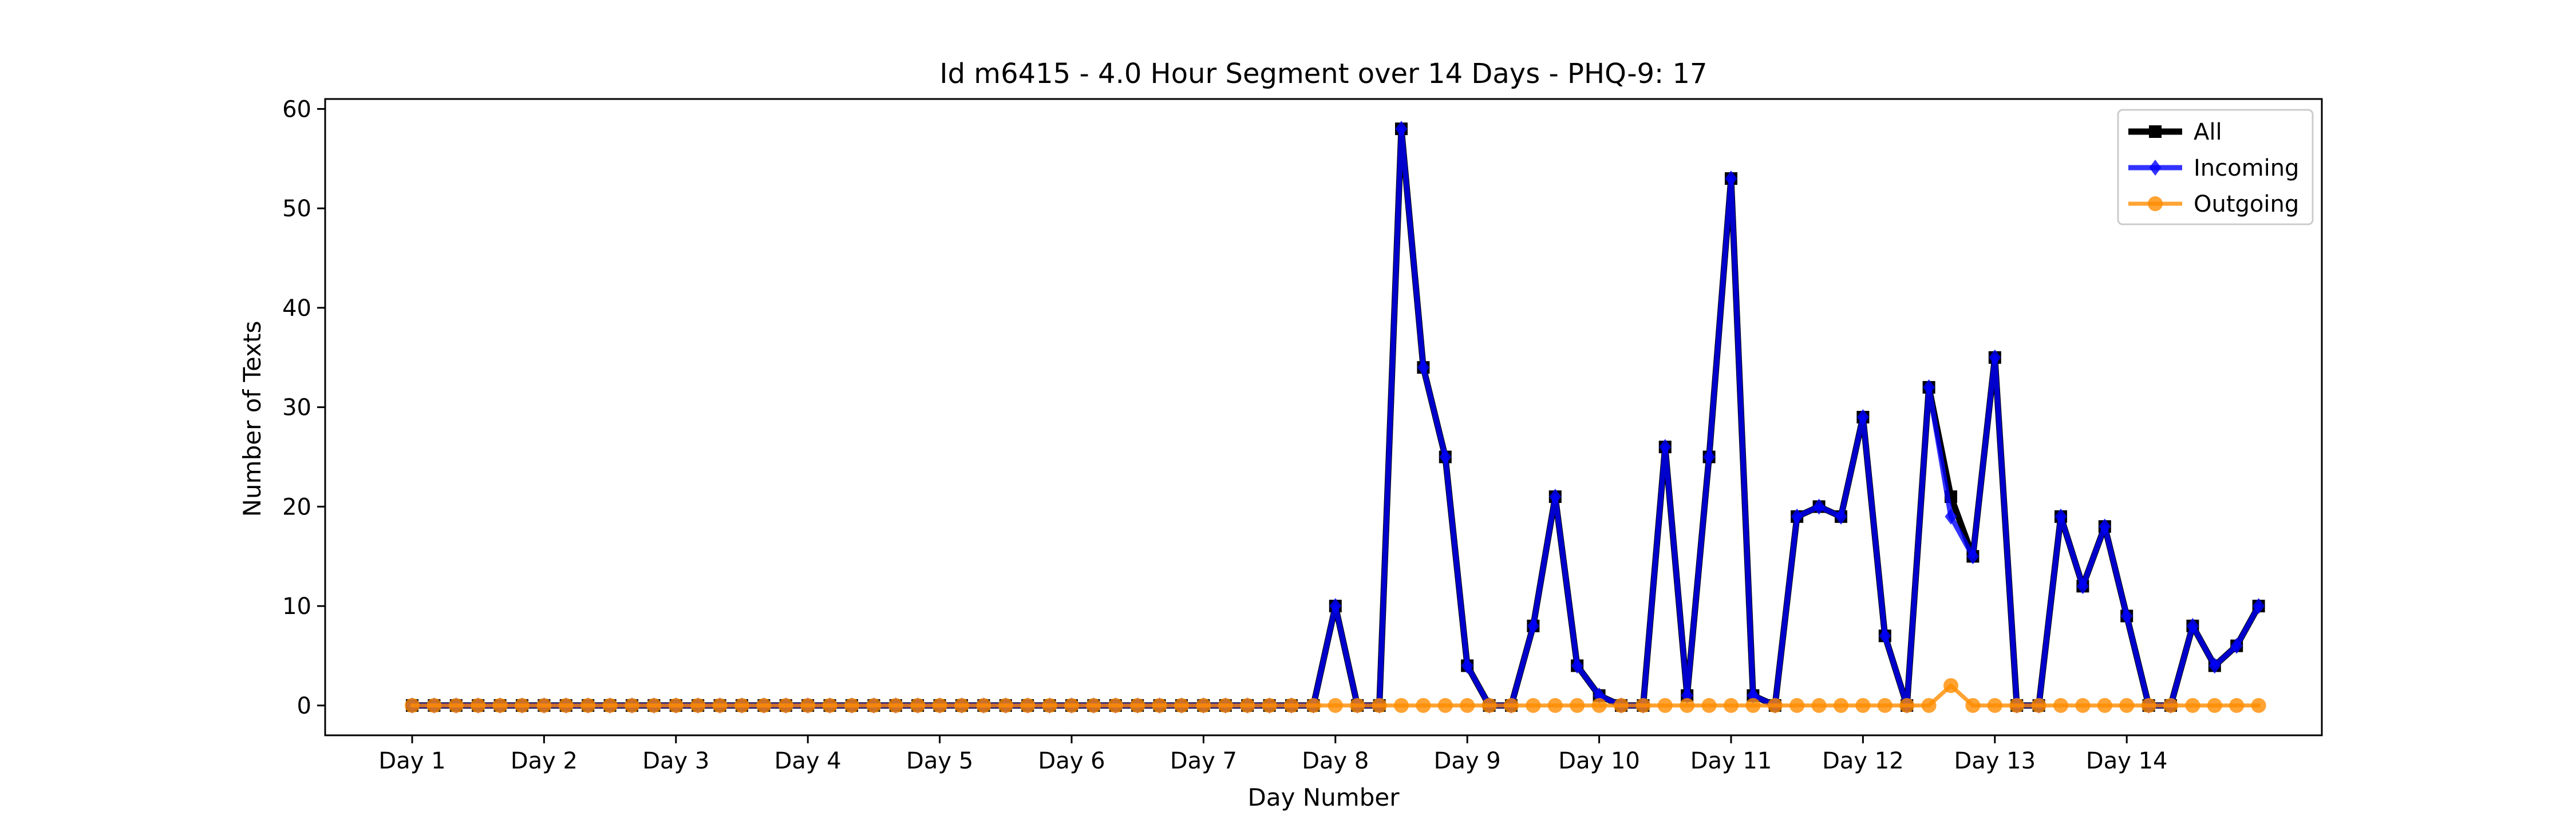  What do you see at coordinates (296, 308) in the screenshot?
I see `y-tick-label: 40` at bounding box center [296, 308].